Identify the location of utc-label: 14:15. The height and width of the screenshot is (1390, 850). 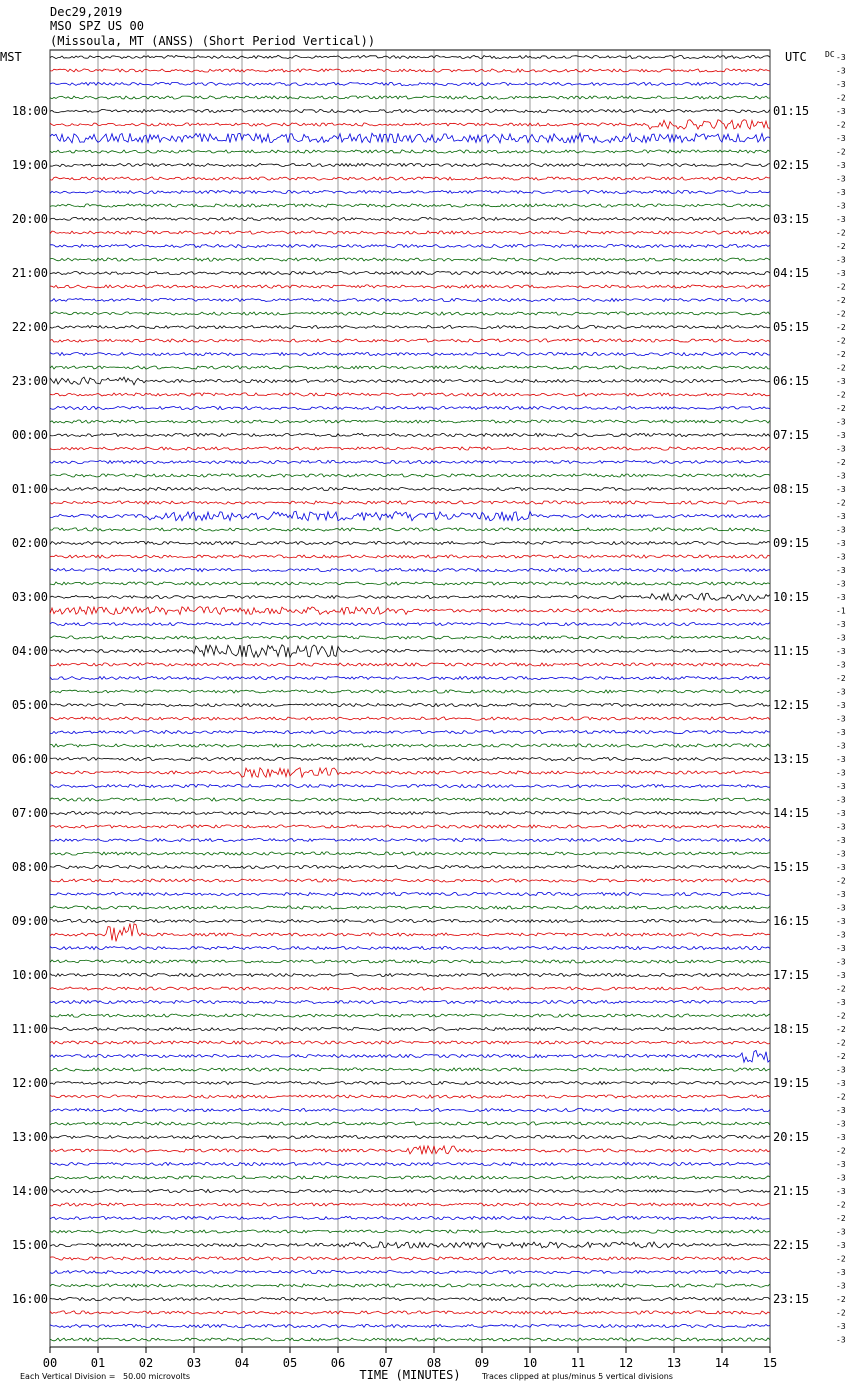
(791, 813).